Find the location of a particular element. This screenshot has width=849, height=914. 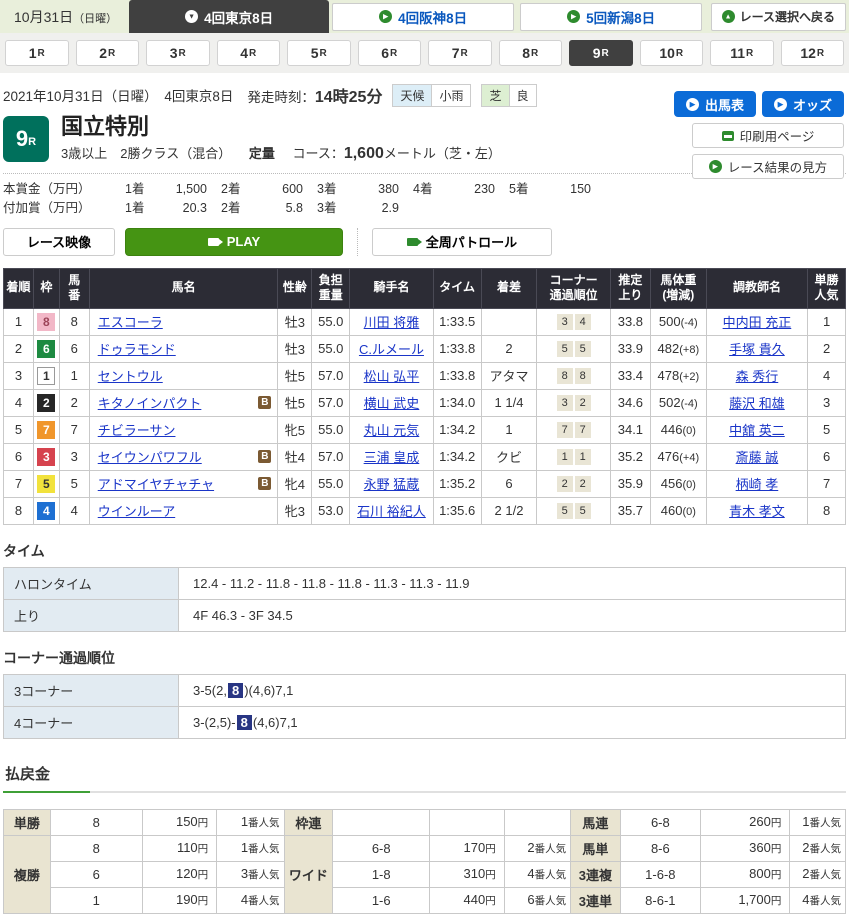

start-time: 発走時刻：14時25分 is located at coordinates (315, 97).